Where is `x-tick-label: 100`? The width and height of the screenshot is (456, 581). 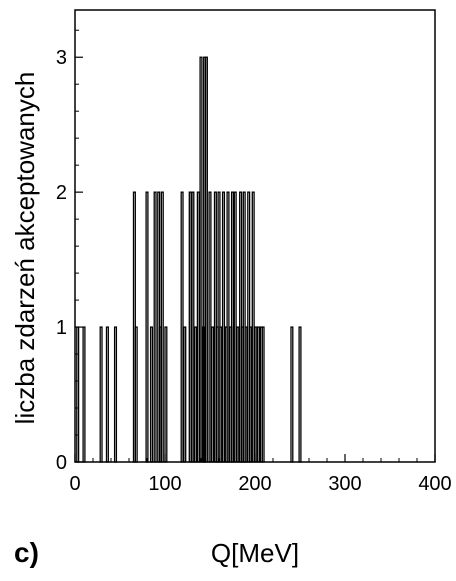 x-tick-label: 100 is located at coordinates (164, 484).